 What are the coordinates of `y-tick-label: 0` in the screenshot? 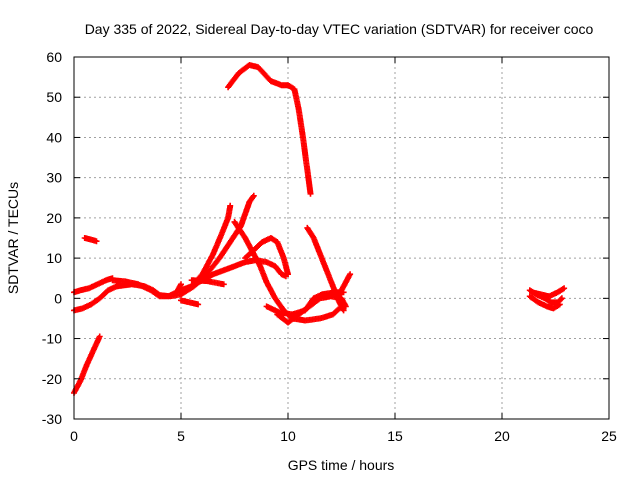 It's located at (58, 298).